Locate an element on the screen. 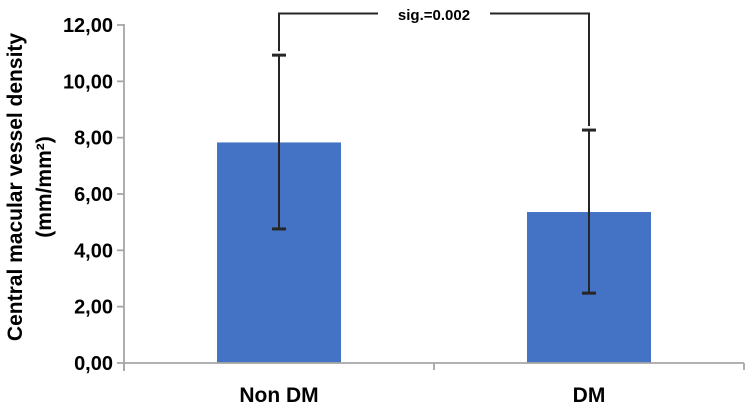 This screenshot has width=750, height=414. y-tick-label-0,00: 0,00 is located at coordinates (93, 364).